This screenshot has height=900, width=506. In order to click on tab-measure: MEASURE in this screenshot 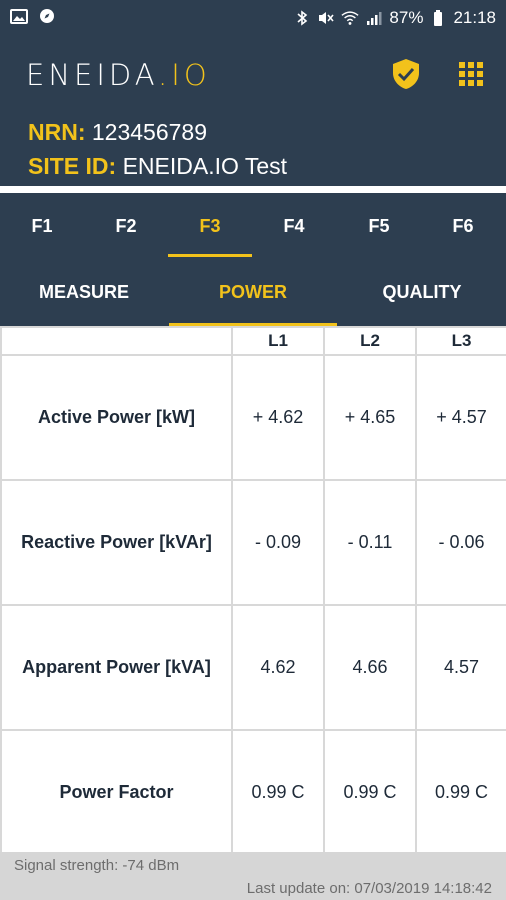, I will do `click(84, 292)`.